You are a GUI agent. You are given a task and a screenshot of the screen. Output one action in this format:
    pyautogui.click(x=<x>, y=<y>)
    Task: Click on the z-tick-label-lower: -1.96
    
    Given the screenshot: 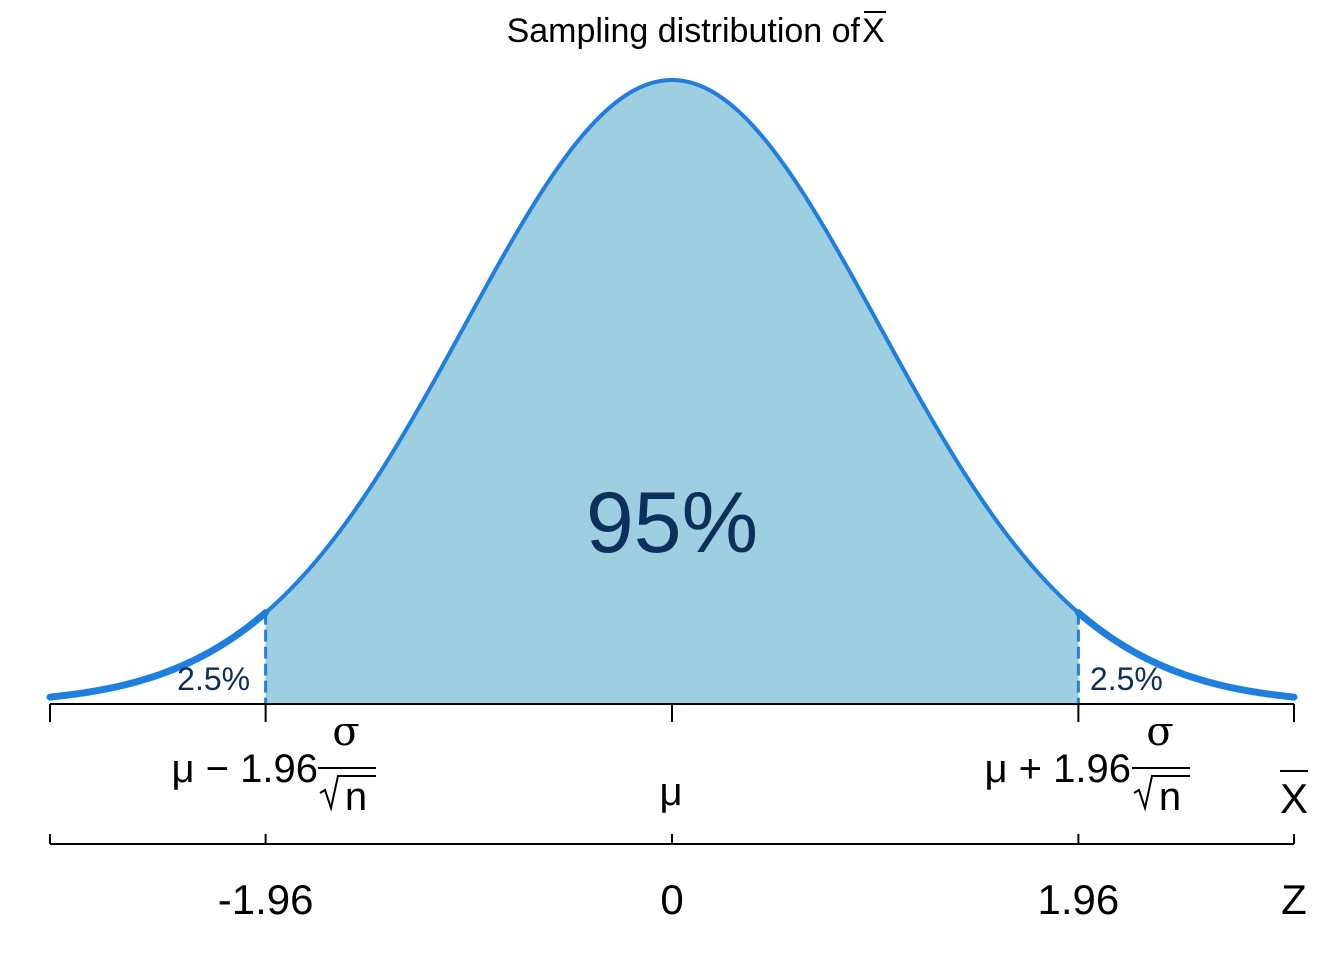 What is the action you would take?
    pyautogui.click(x=266, y=899)
    